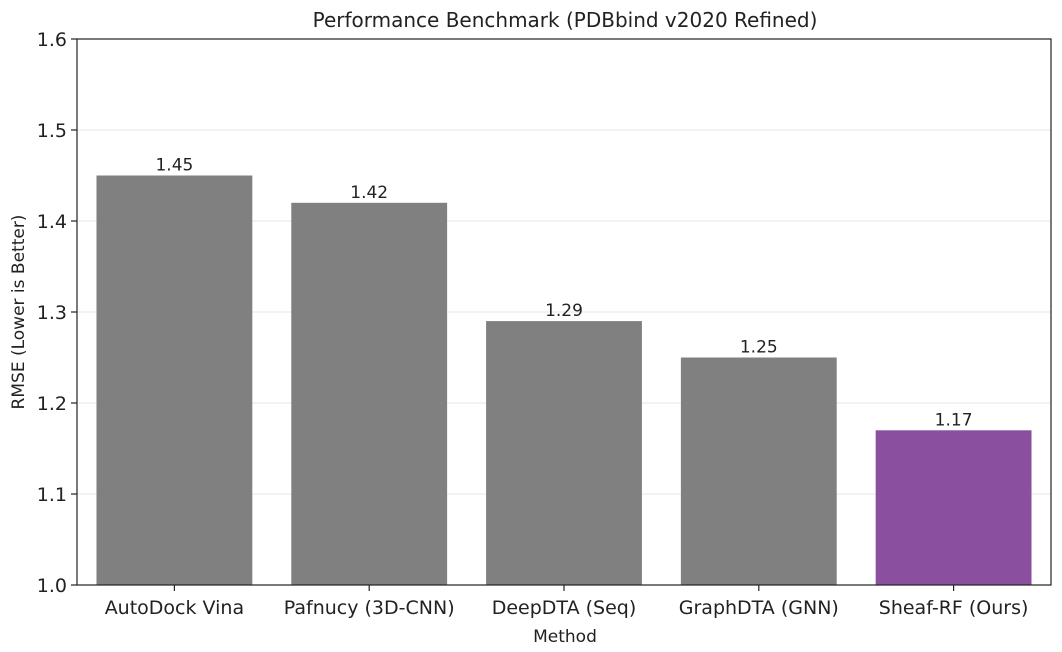 The height and width of the screenshot is (652, 1062). What do you see at coordinates (759, 608) in the screenshot?
I see `x-tick-label: GraphDTA (GNN)` at bounding box center [759, 608].